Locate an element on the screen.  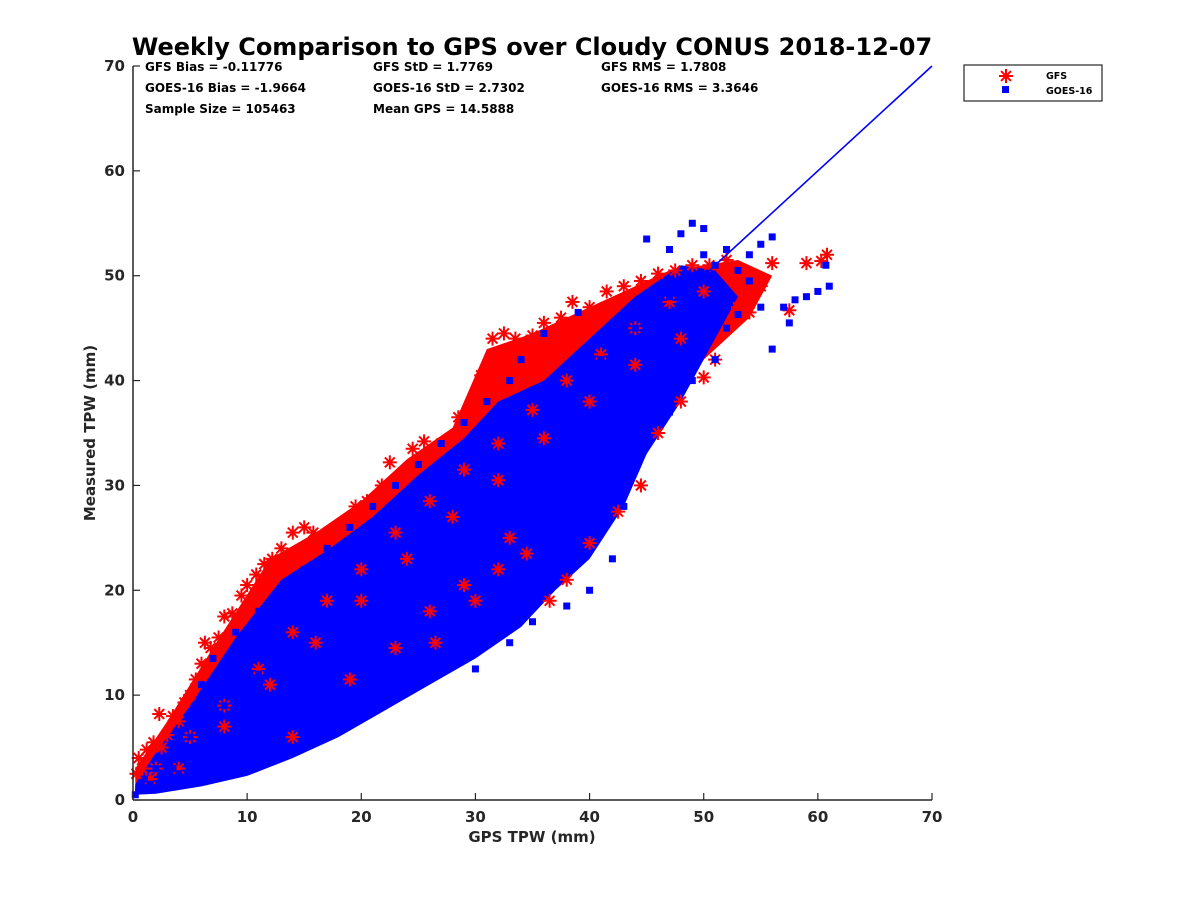
legend-gfs-asterisk-icon is located at coordinates (1006, 76).